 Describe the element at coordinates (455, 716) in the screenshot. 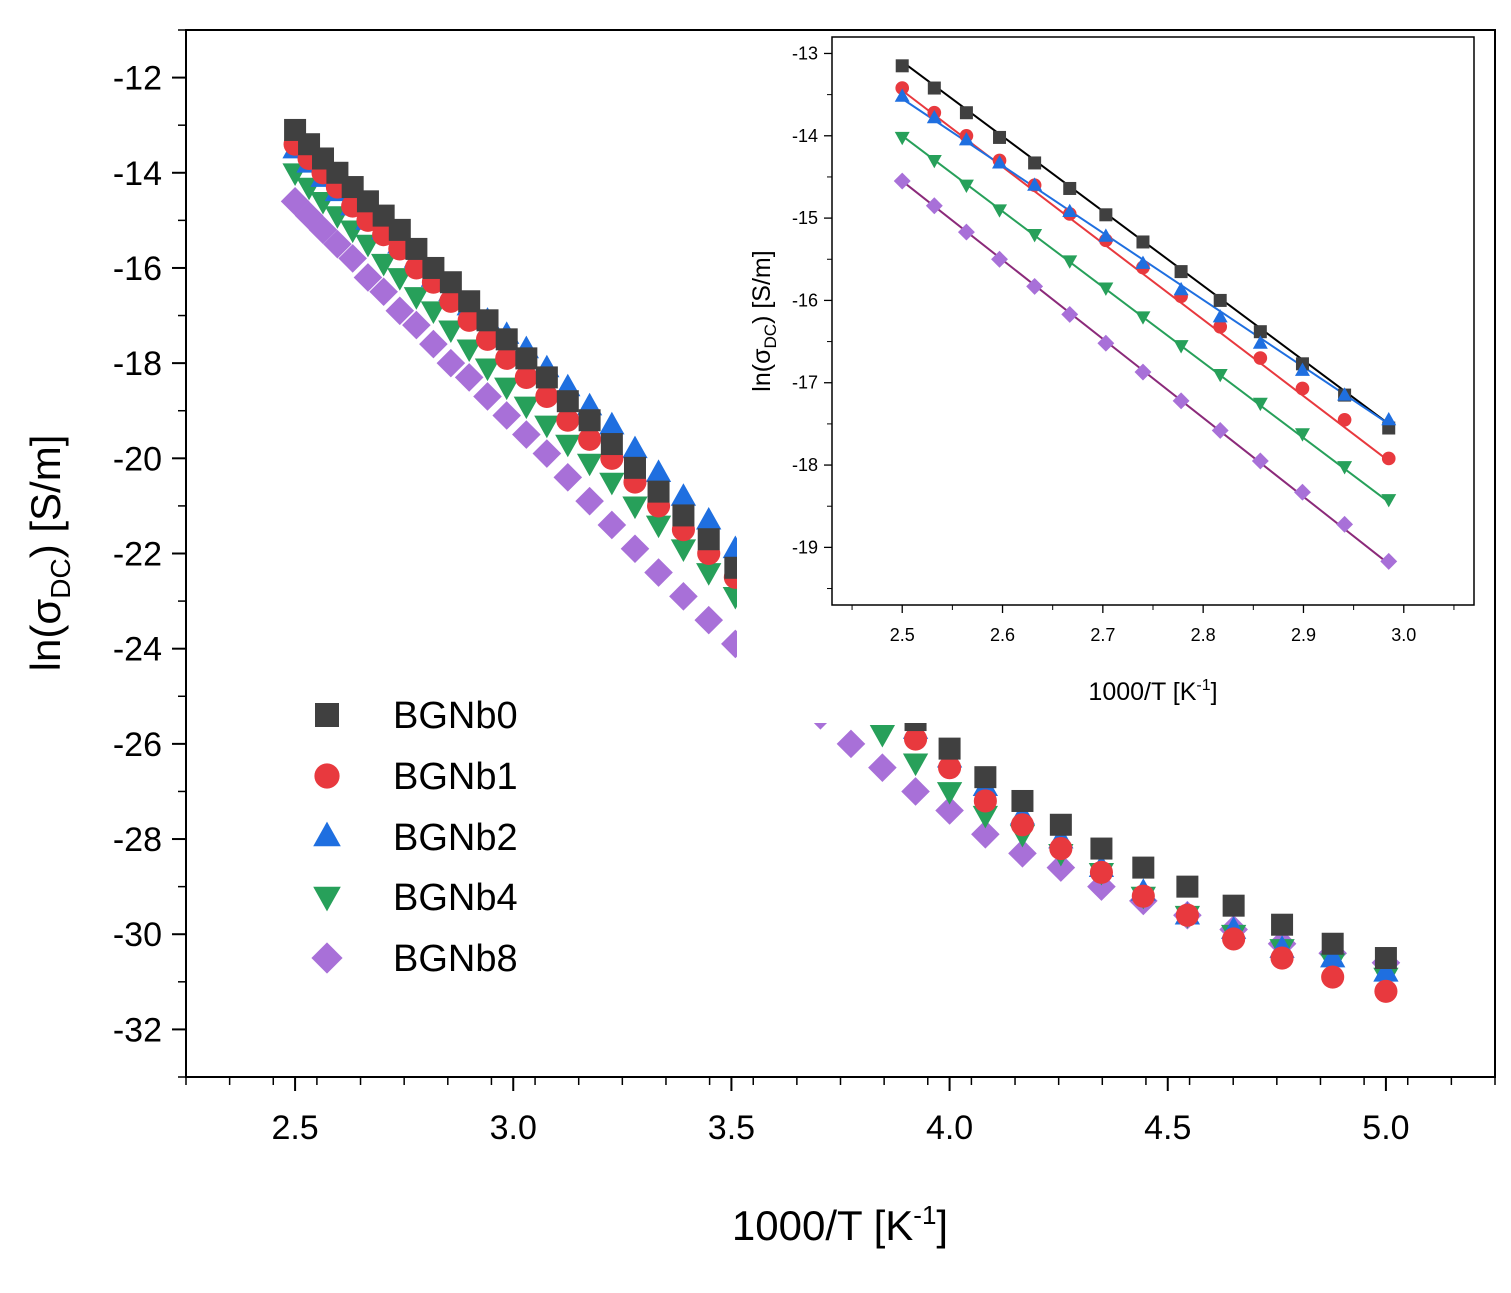

I see `legend-label-bgnb0: BGNb0` at that location.